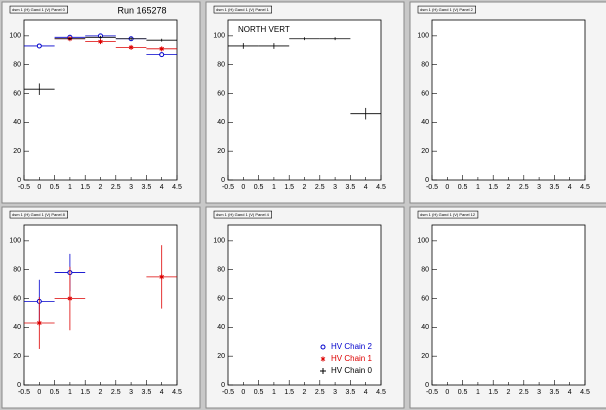  What do you see at coordinates (351, 346) in the screenshot?
I see `legend-label: HV Chain 2` at bounding box center [351, 346].